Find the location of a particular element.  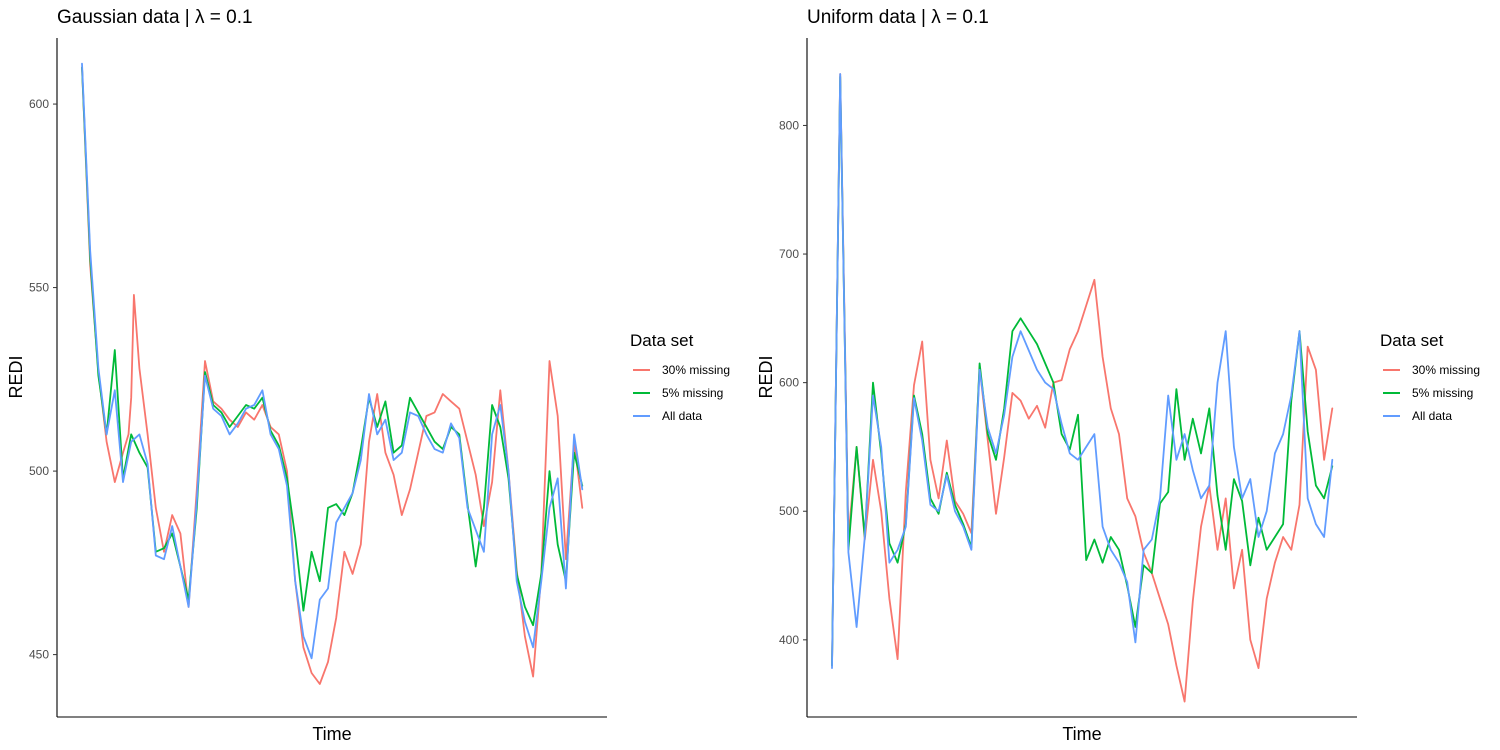

chart-title: Uniform data | λ = 0.1 is located at coordinates (898, 17).